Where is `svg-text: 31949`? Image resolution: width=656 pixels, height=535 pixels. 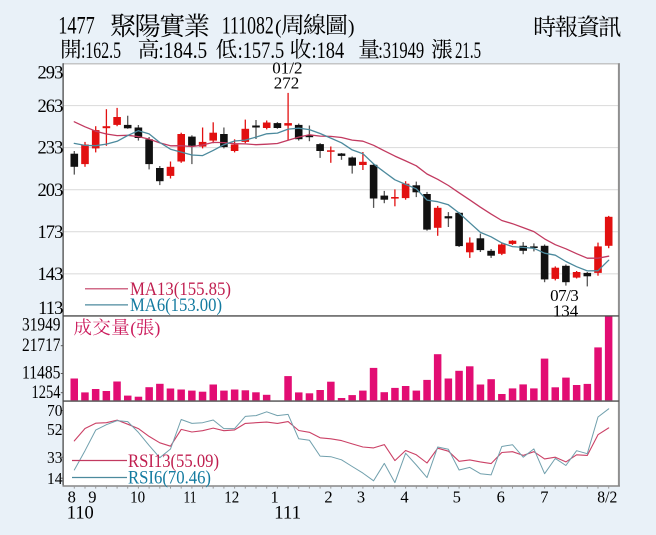 svg-text: 31949 is located at coordinates (41, 326).